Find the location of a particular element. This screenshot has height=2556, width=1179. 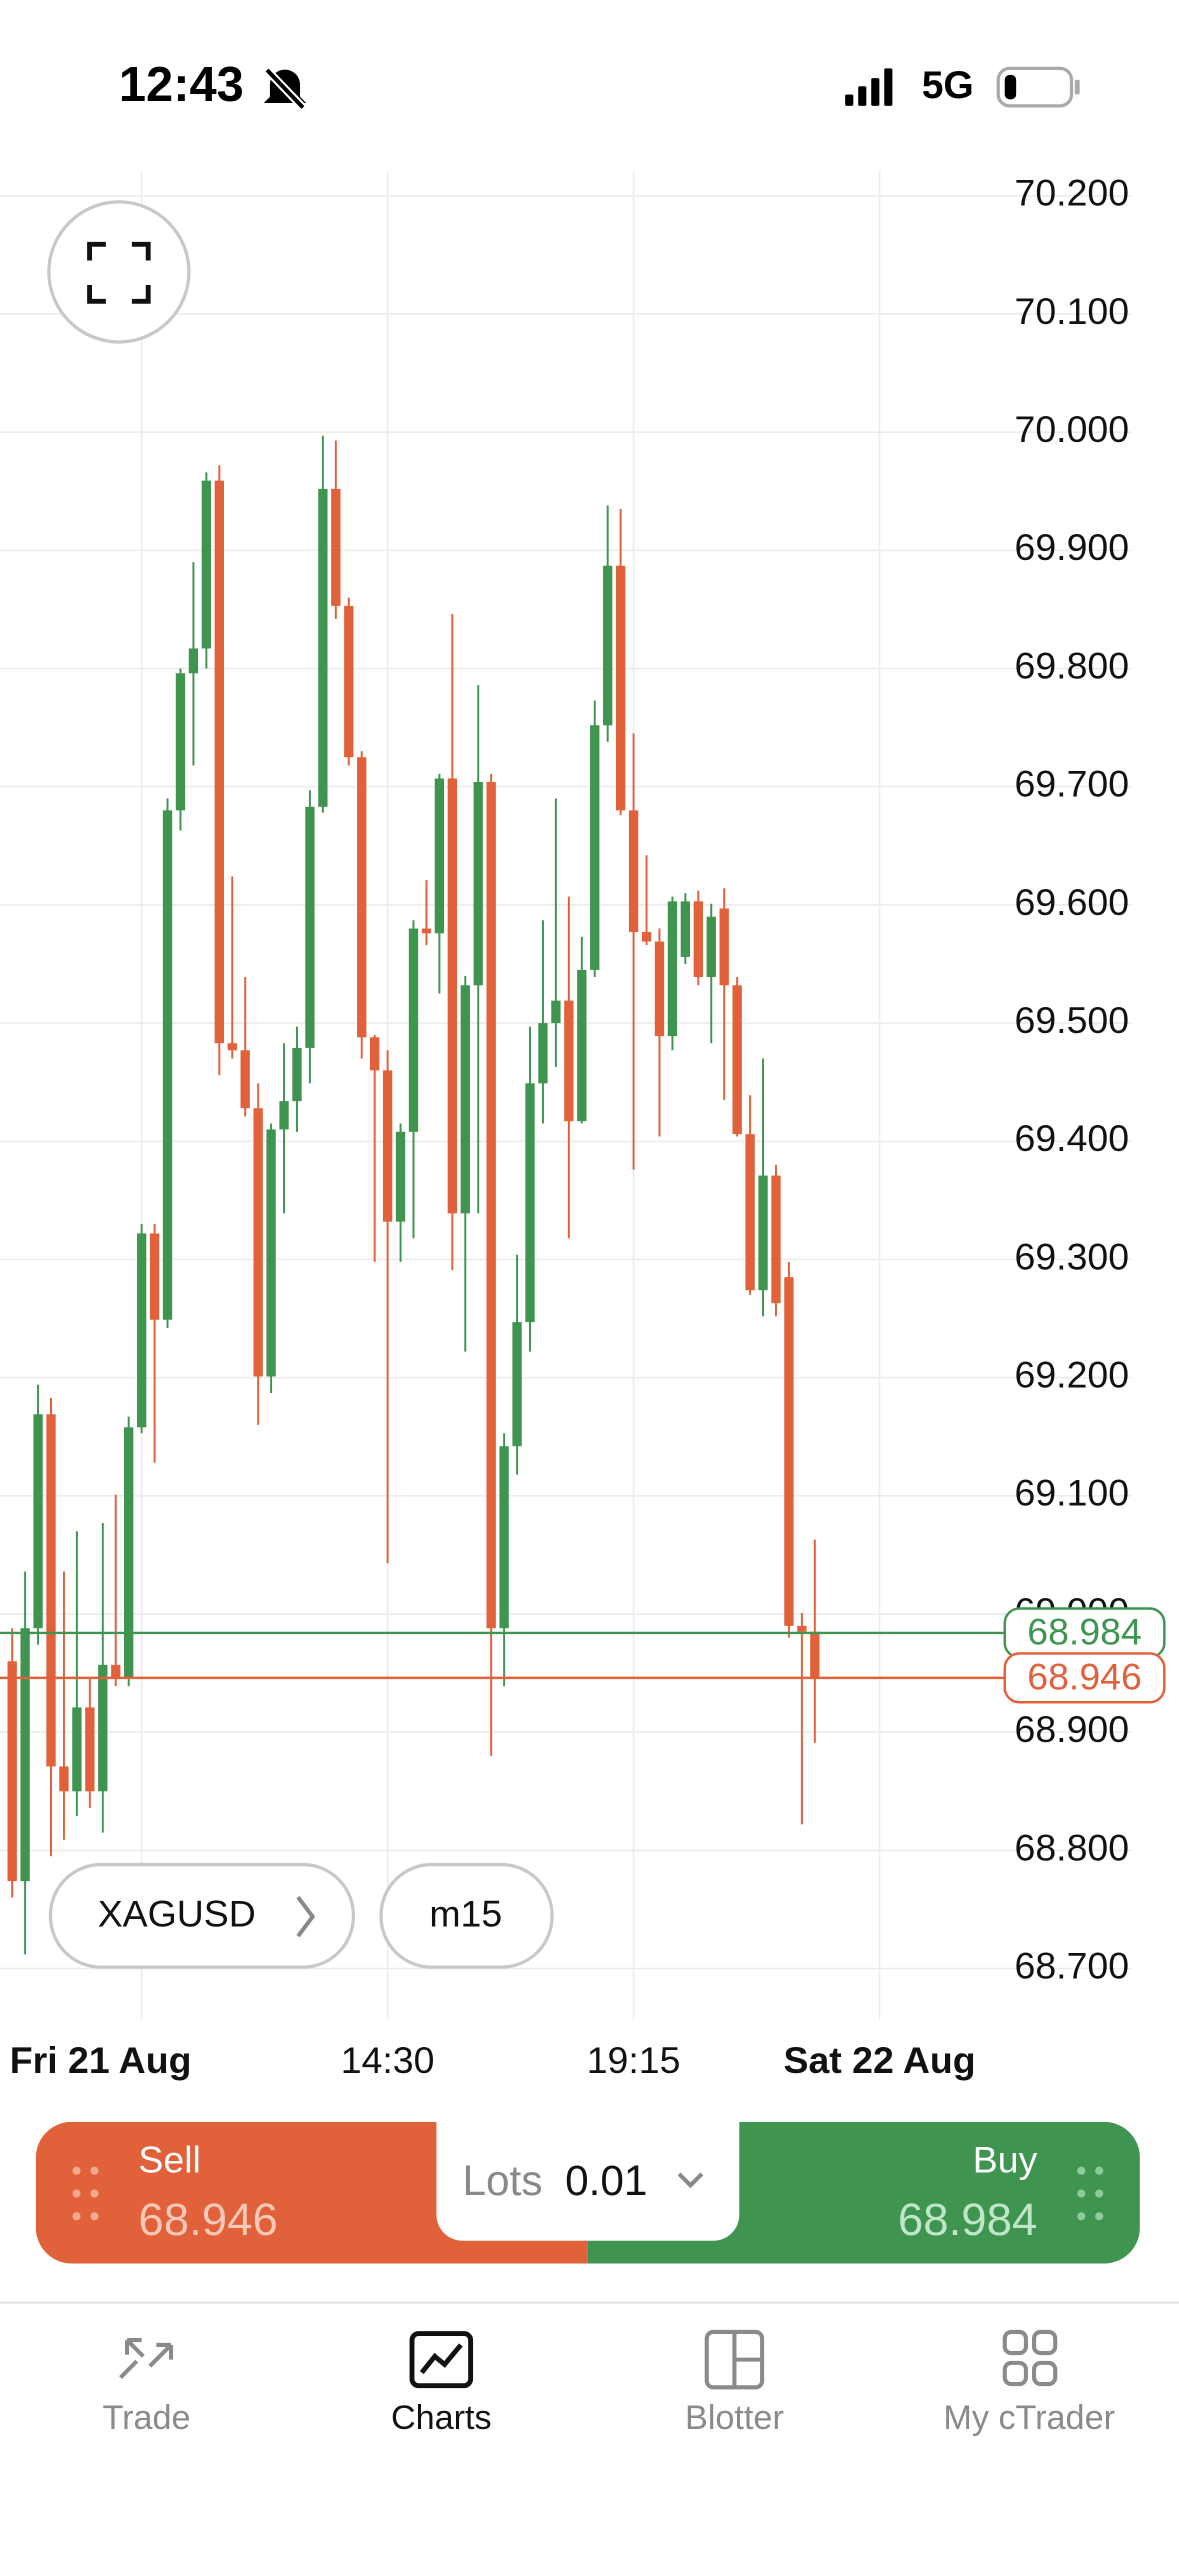

nav-icon-blotter is located at coordinates (734, 2359).